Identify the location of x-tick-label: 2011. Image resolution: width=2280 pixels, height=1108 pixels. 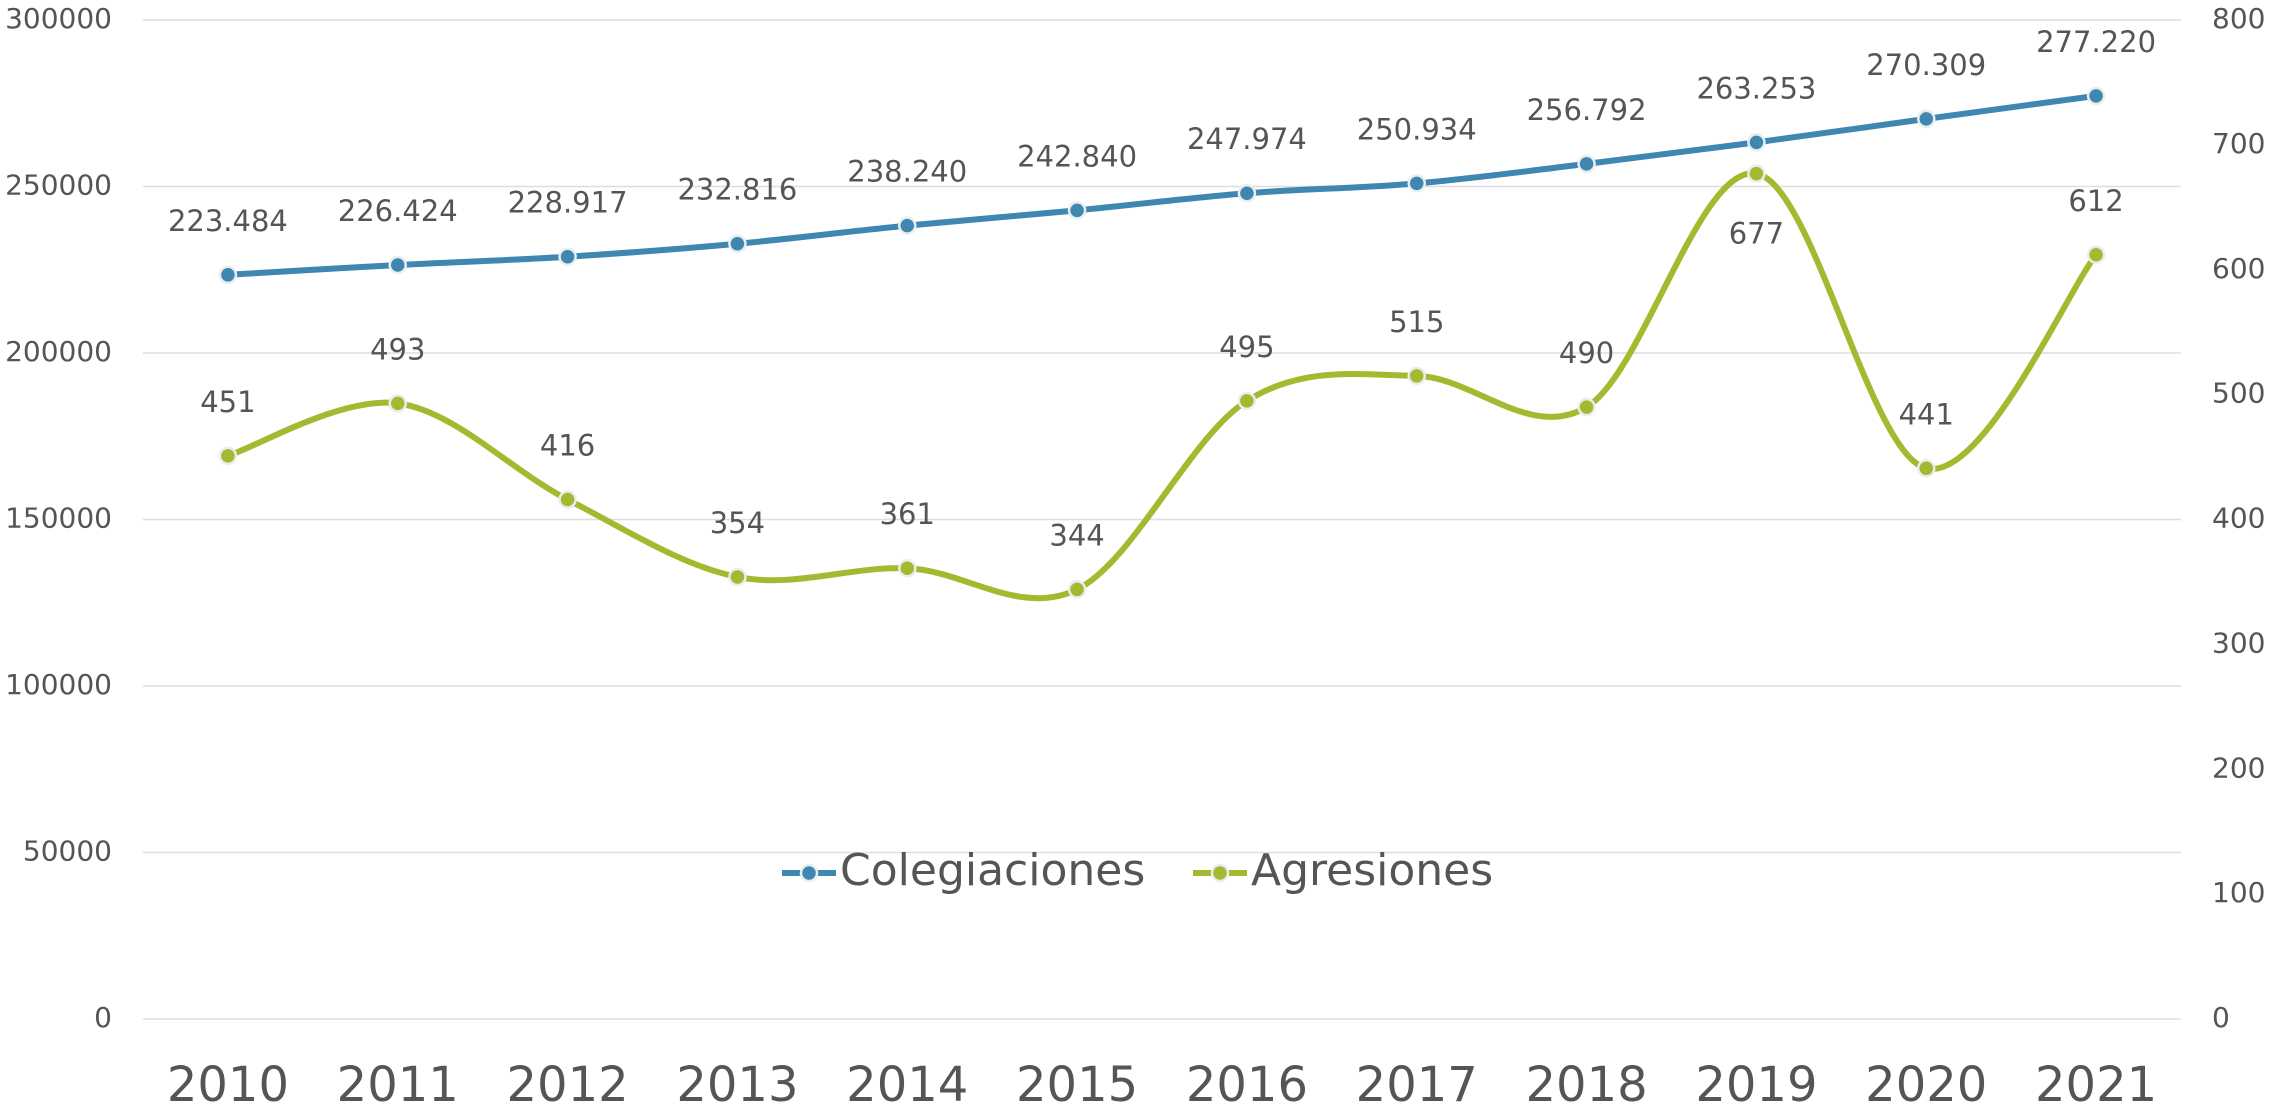
(398, 1082).